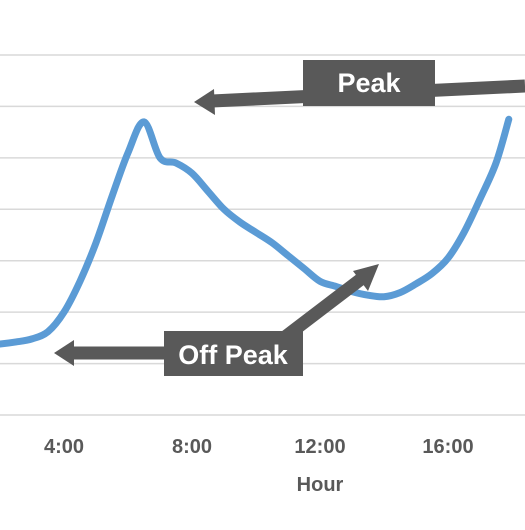 The width and height of the screenshot is (525, 530). Describe the element at coordinates (369, 83) in the screenshot. I see `peak-label: Peak` at that location.